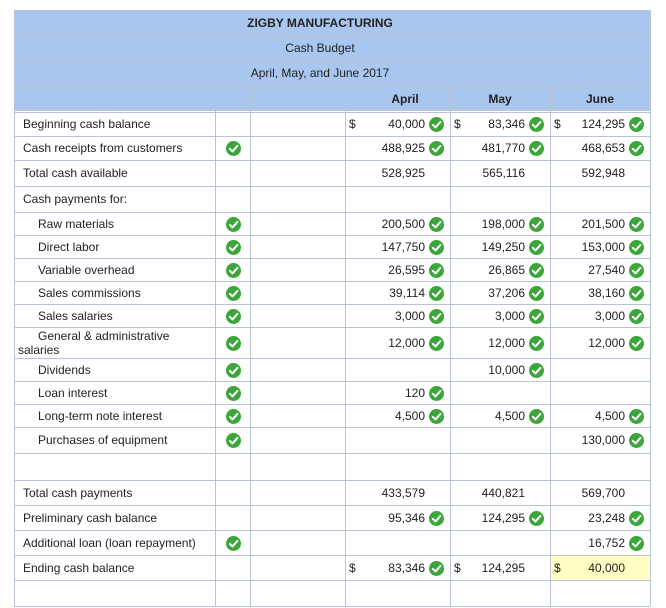 This screenshot has width=666, height=608. Describe the element at coordinates (90, 517) in the screenshot. I see `row-label: Preliminary cash balance` at that location.